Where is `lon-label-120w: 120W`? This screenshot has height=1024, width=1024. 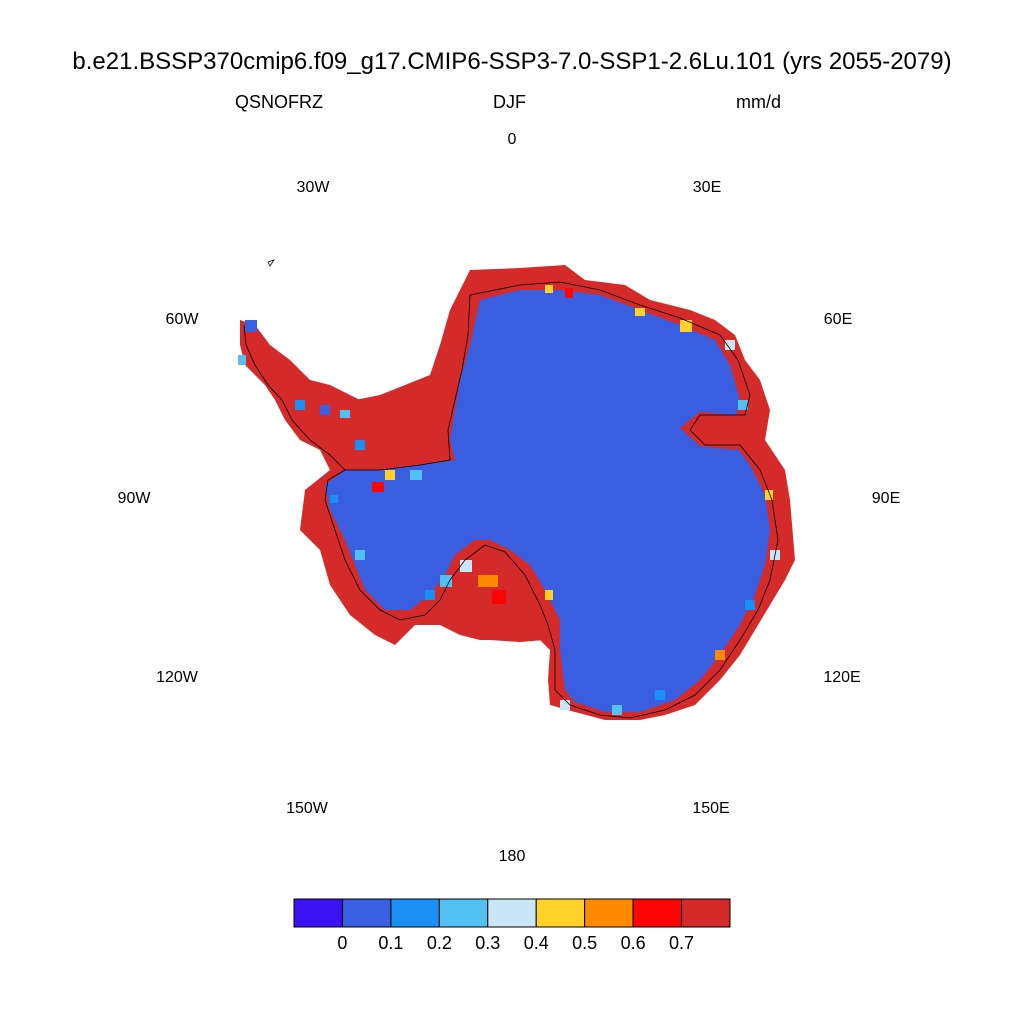
lon-label-120w: 120W is located at coordinates (177, 677).